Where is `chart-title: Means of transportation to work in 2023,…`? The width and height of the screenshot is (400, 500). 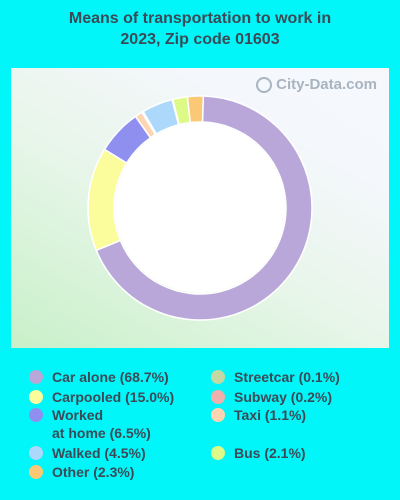
chart-title: Means of transportation to work in 2023,… is located at coordinates (200, 29).